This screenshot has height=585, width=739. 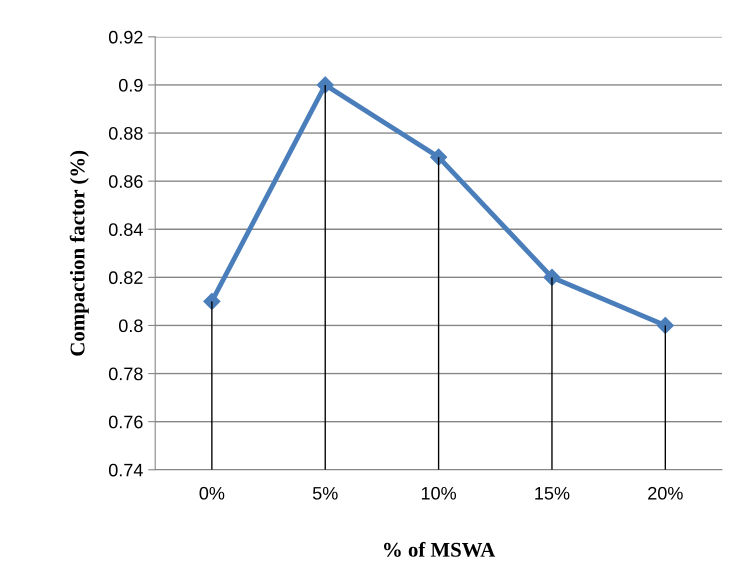 I want to click on y-axis-title: Compaction factor (%), so click(x=79, y=253).